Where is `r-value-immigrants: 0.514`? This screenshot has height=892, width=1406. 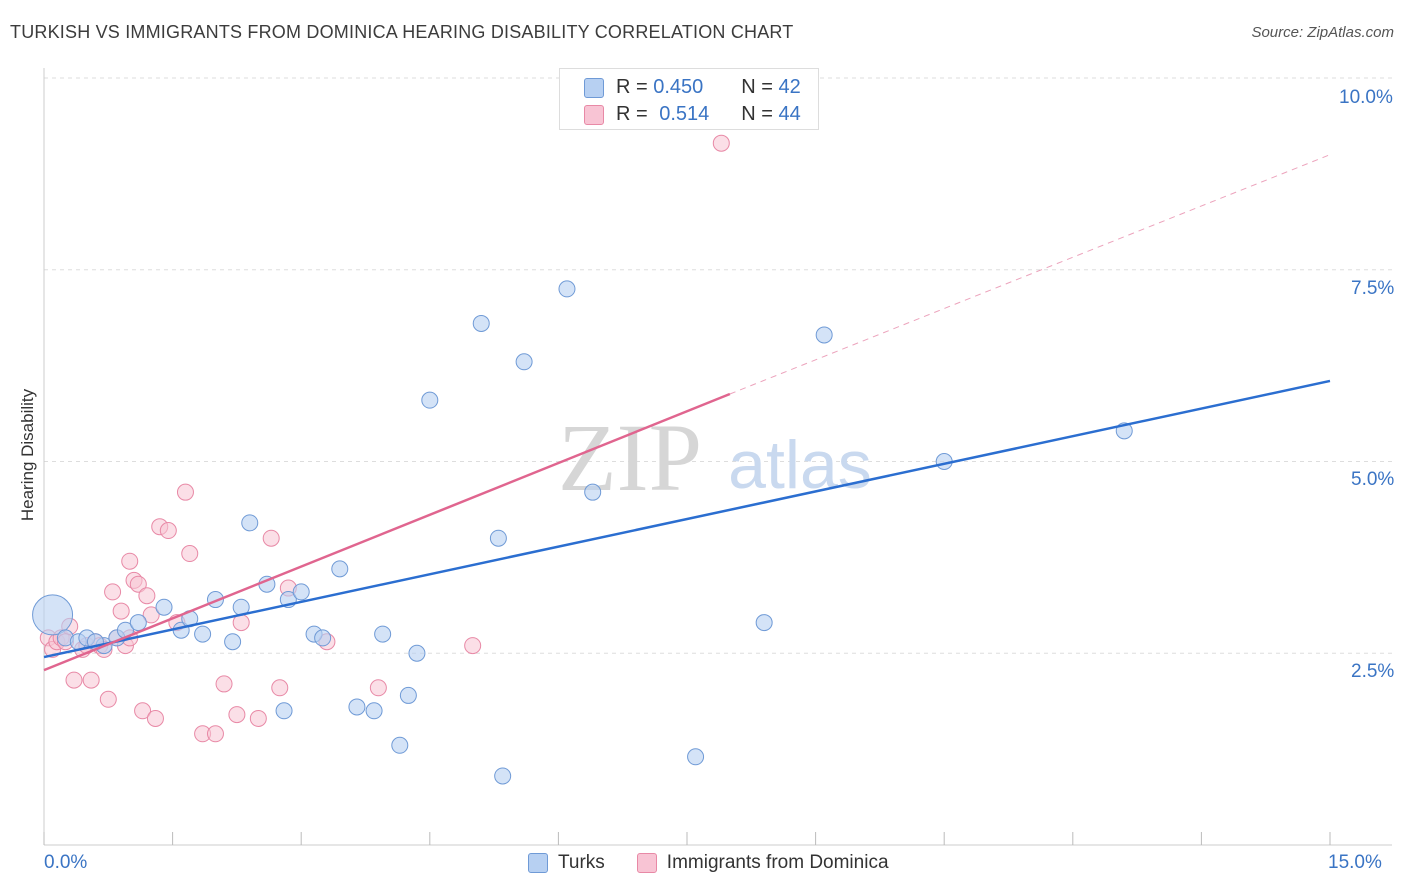 r-value-immigrants: 0.514 is located at coordinates (684, 114).